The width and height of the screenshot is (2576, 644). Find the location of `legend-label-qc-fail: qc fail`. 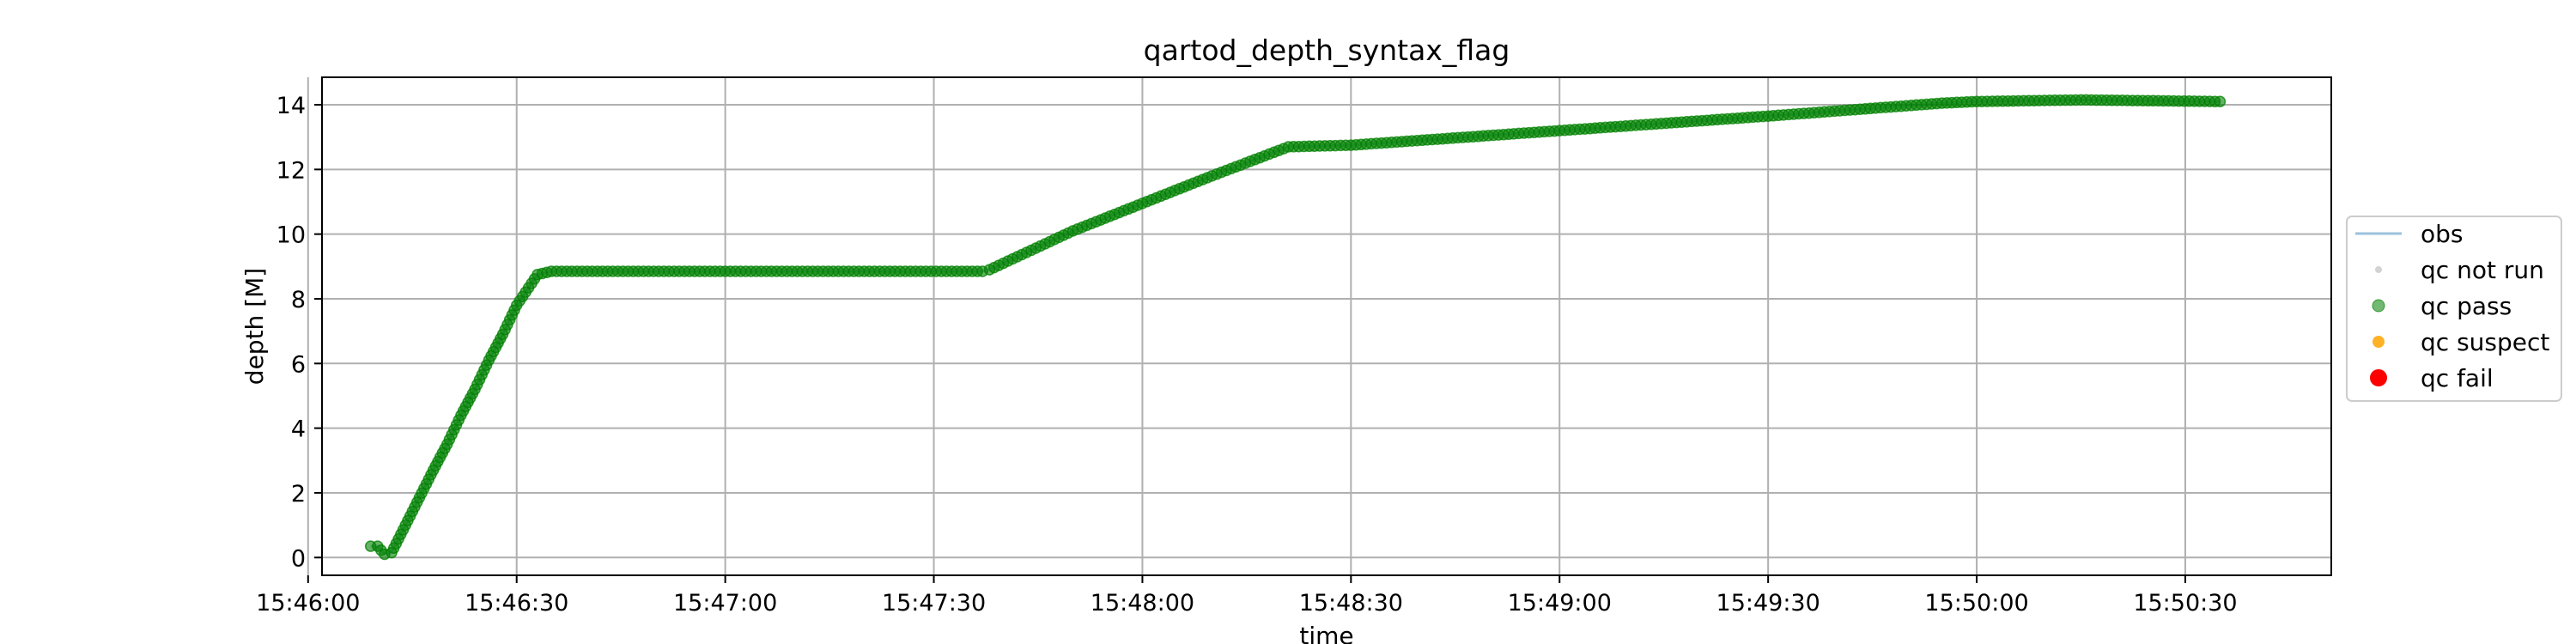

legend-label-qc-fail: qc fail is located at coordinates (2457, 378).